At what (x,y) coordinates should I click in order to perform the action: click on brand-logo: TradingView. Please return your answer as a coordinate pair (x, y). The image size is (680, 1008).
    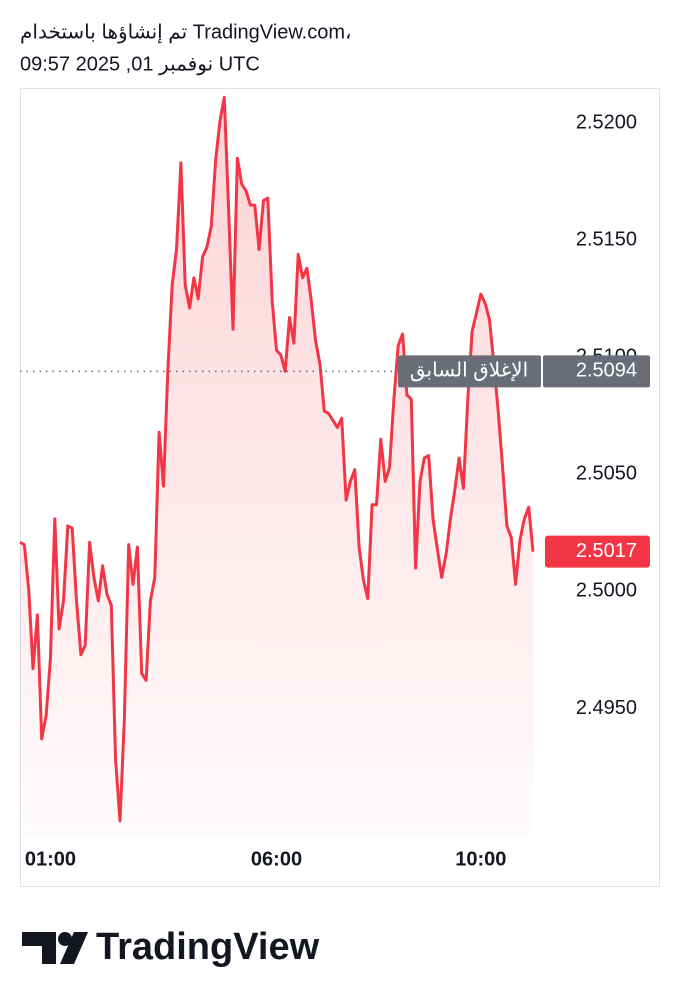
    Looking at the image, I should click on (208, 947).